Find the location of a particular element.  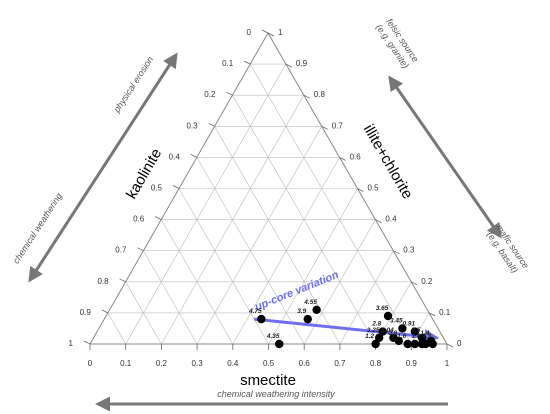

tick-label-smectite: 0 is located at coordinates (90, 363).